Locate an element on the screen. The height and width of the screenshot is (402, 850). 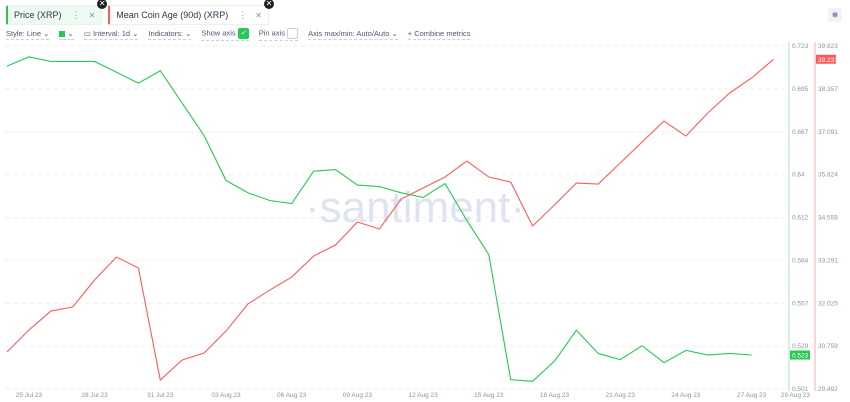
metric-tab-price: Price (XRP) ⋮ ✕ ✕ is located at coordinates (57, 12).